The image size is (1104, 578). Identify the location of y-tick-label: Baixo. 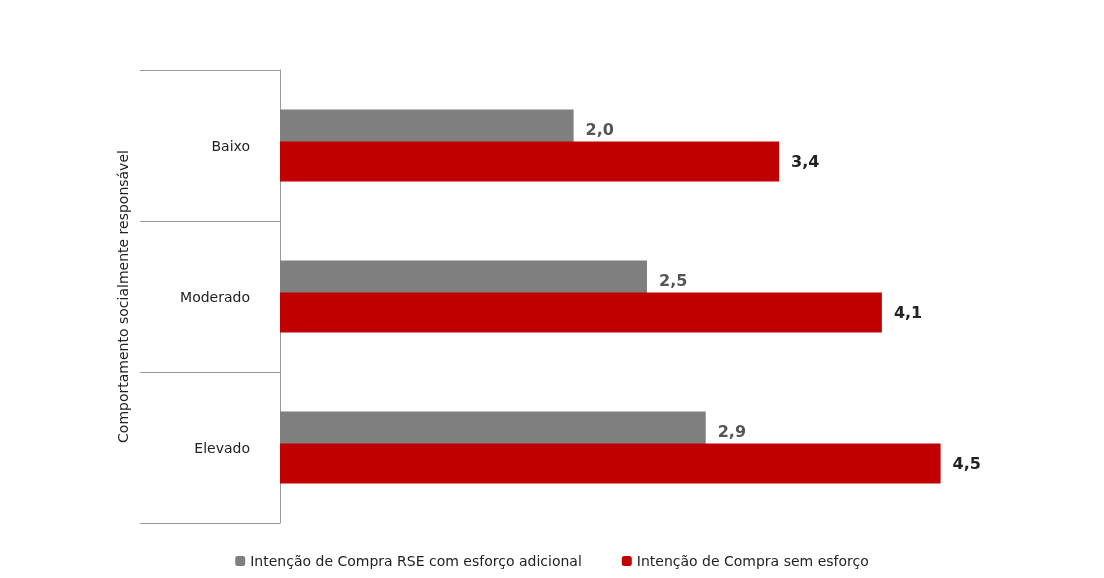
(230, 145).